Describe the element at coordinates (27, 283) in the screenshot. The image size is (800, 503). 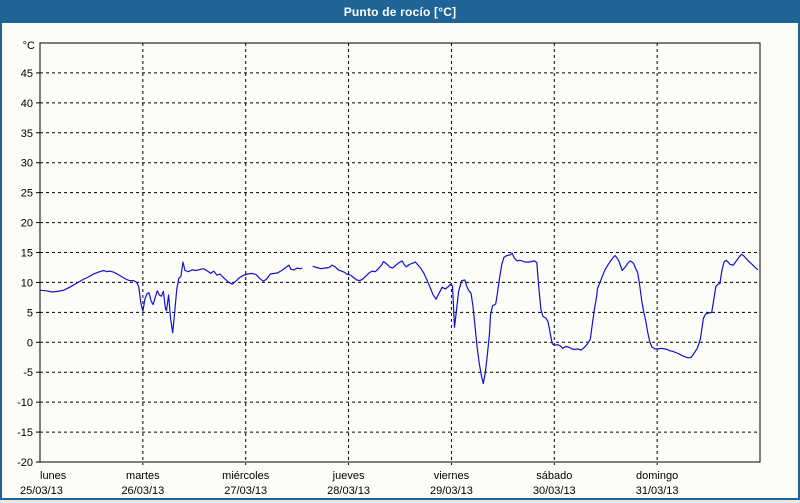
I see `y-tick-label: 10` at that location.